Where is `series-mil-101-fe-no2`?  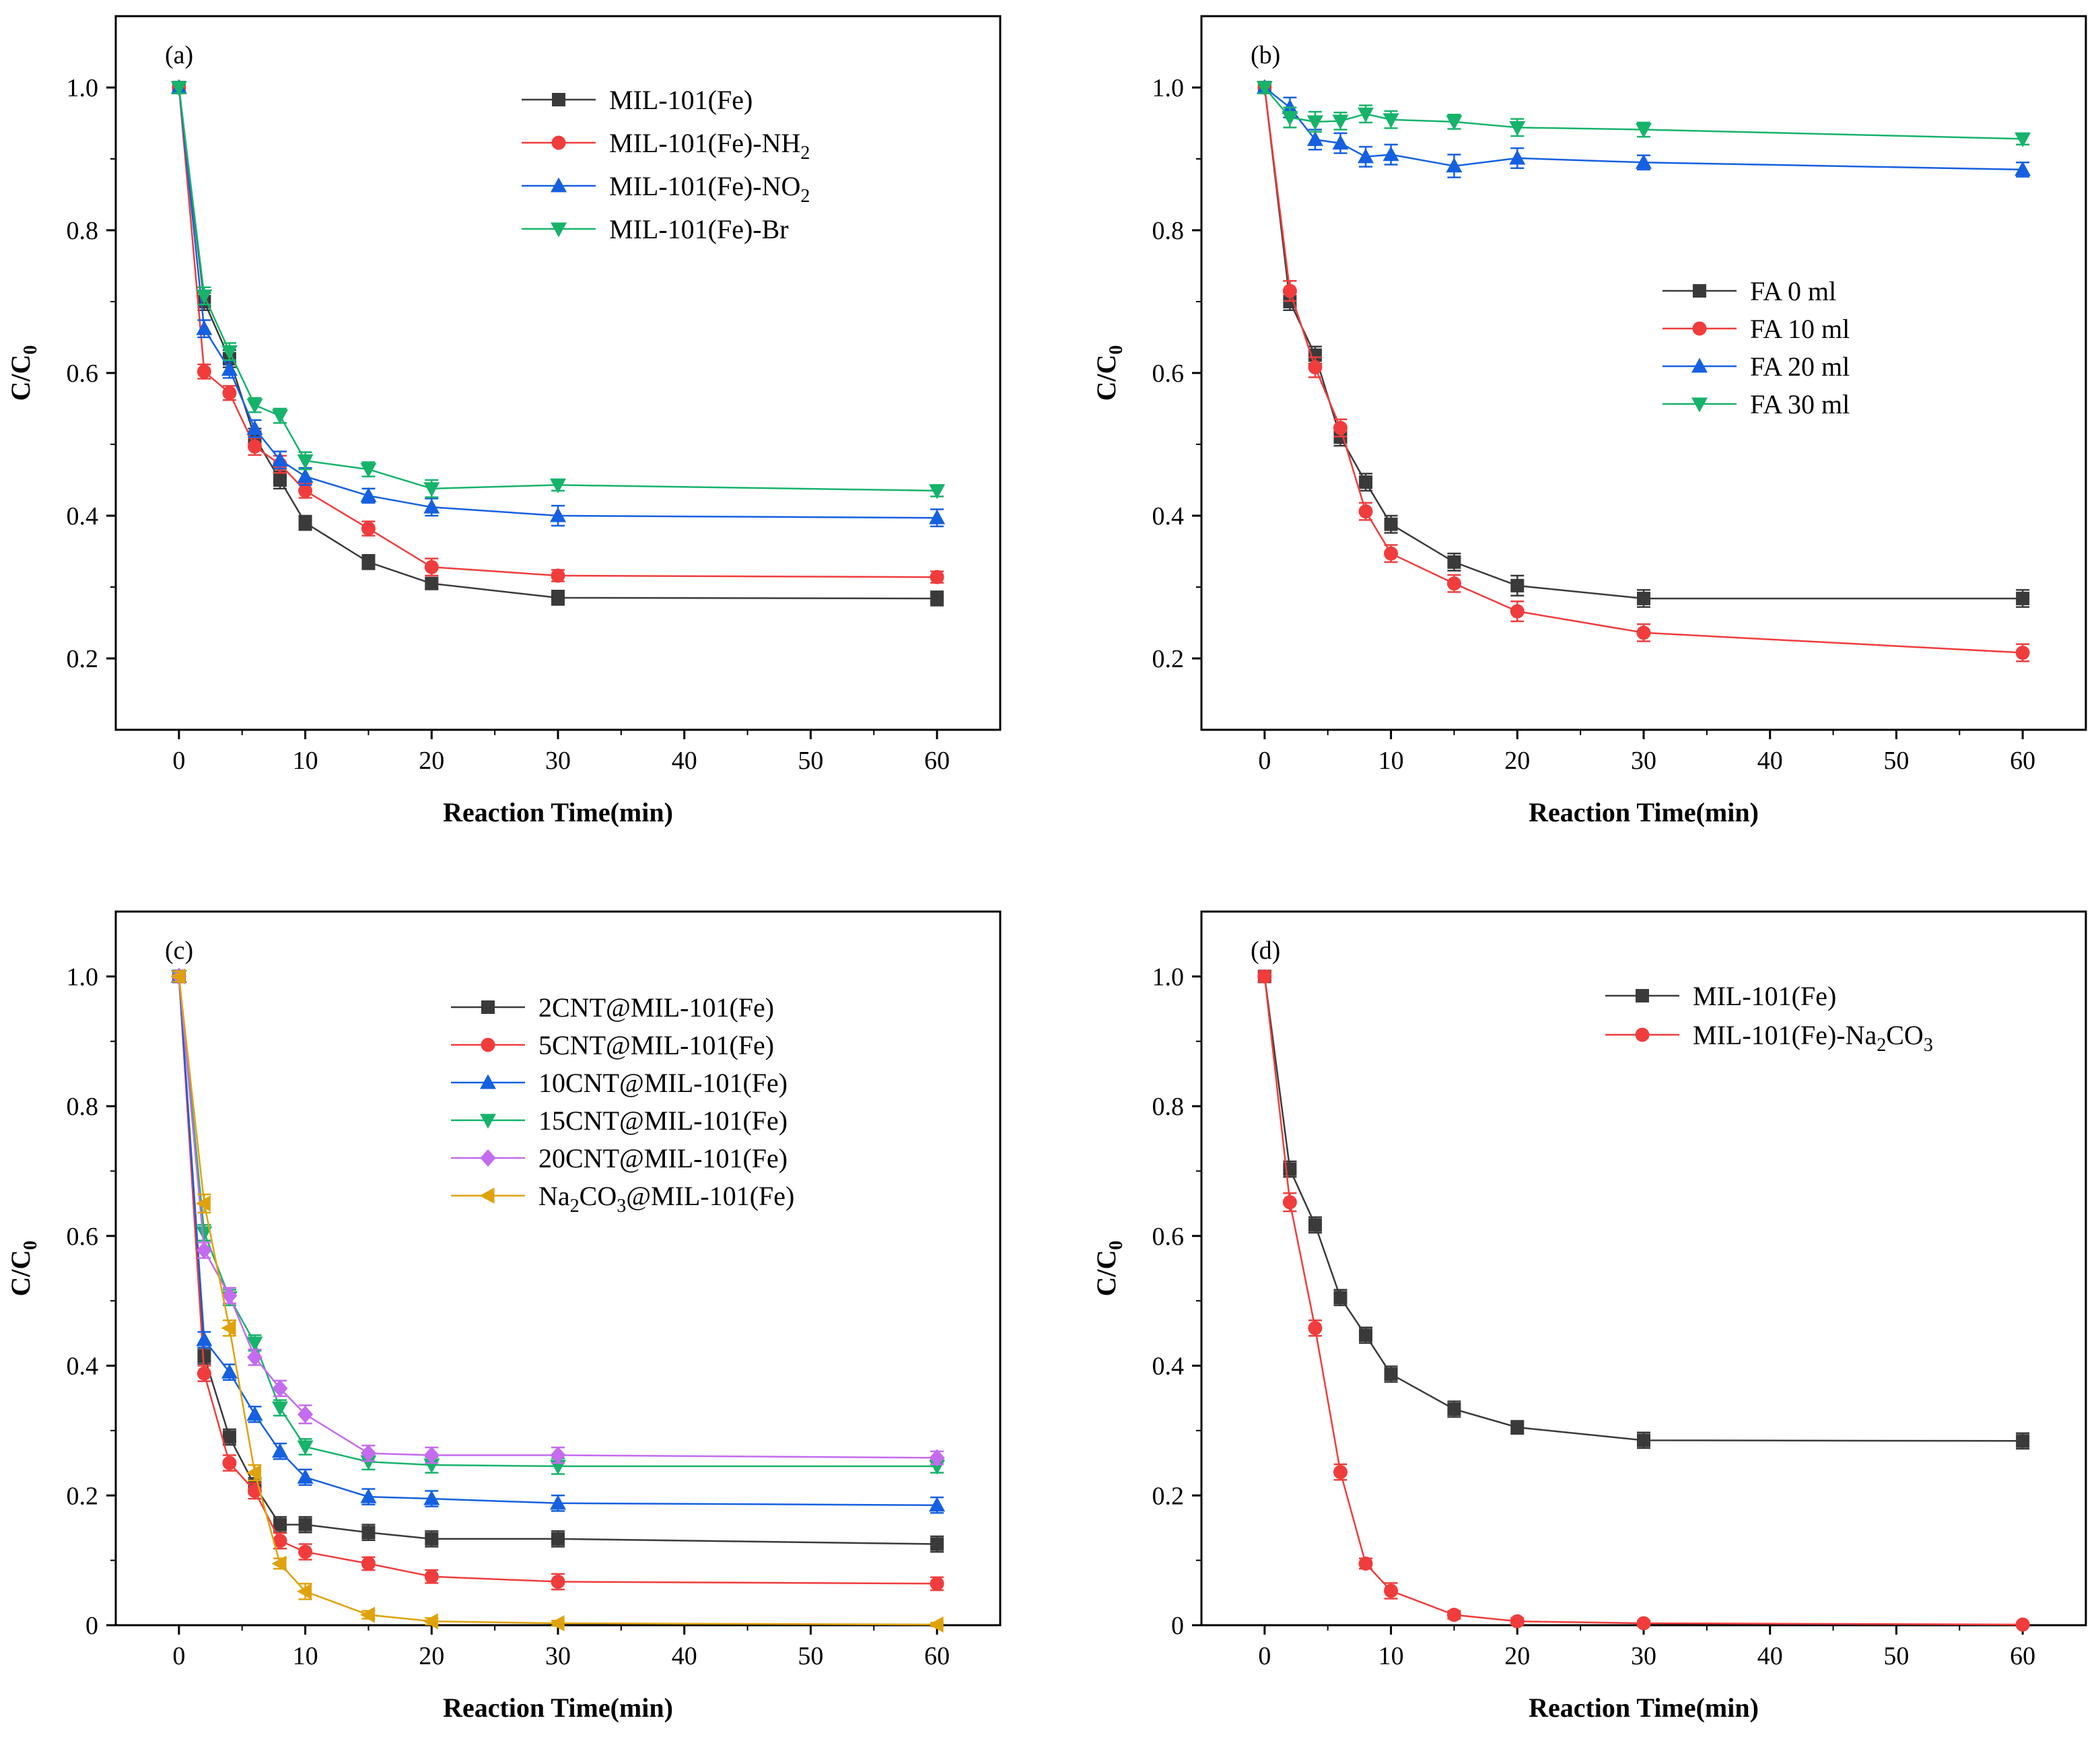
series-mil-101-fe-no2 is located at coordinates (558, 303).